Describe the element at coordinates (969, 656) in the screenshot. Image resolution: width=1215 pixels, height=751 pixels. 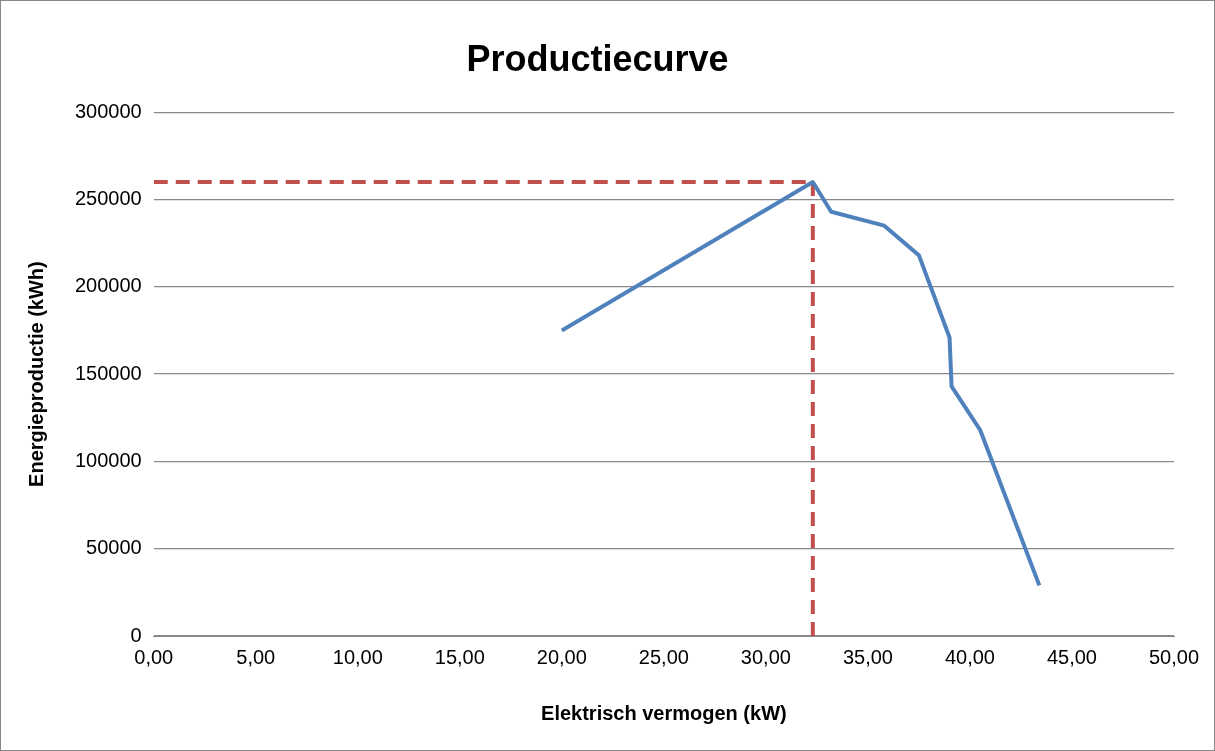
I see `x-tick-label: 40,00` at that location.